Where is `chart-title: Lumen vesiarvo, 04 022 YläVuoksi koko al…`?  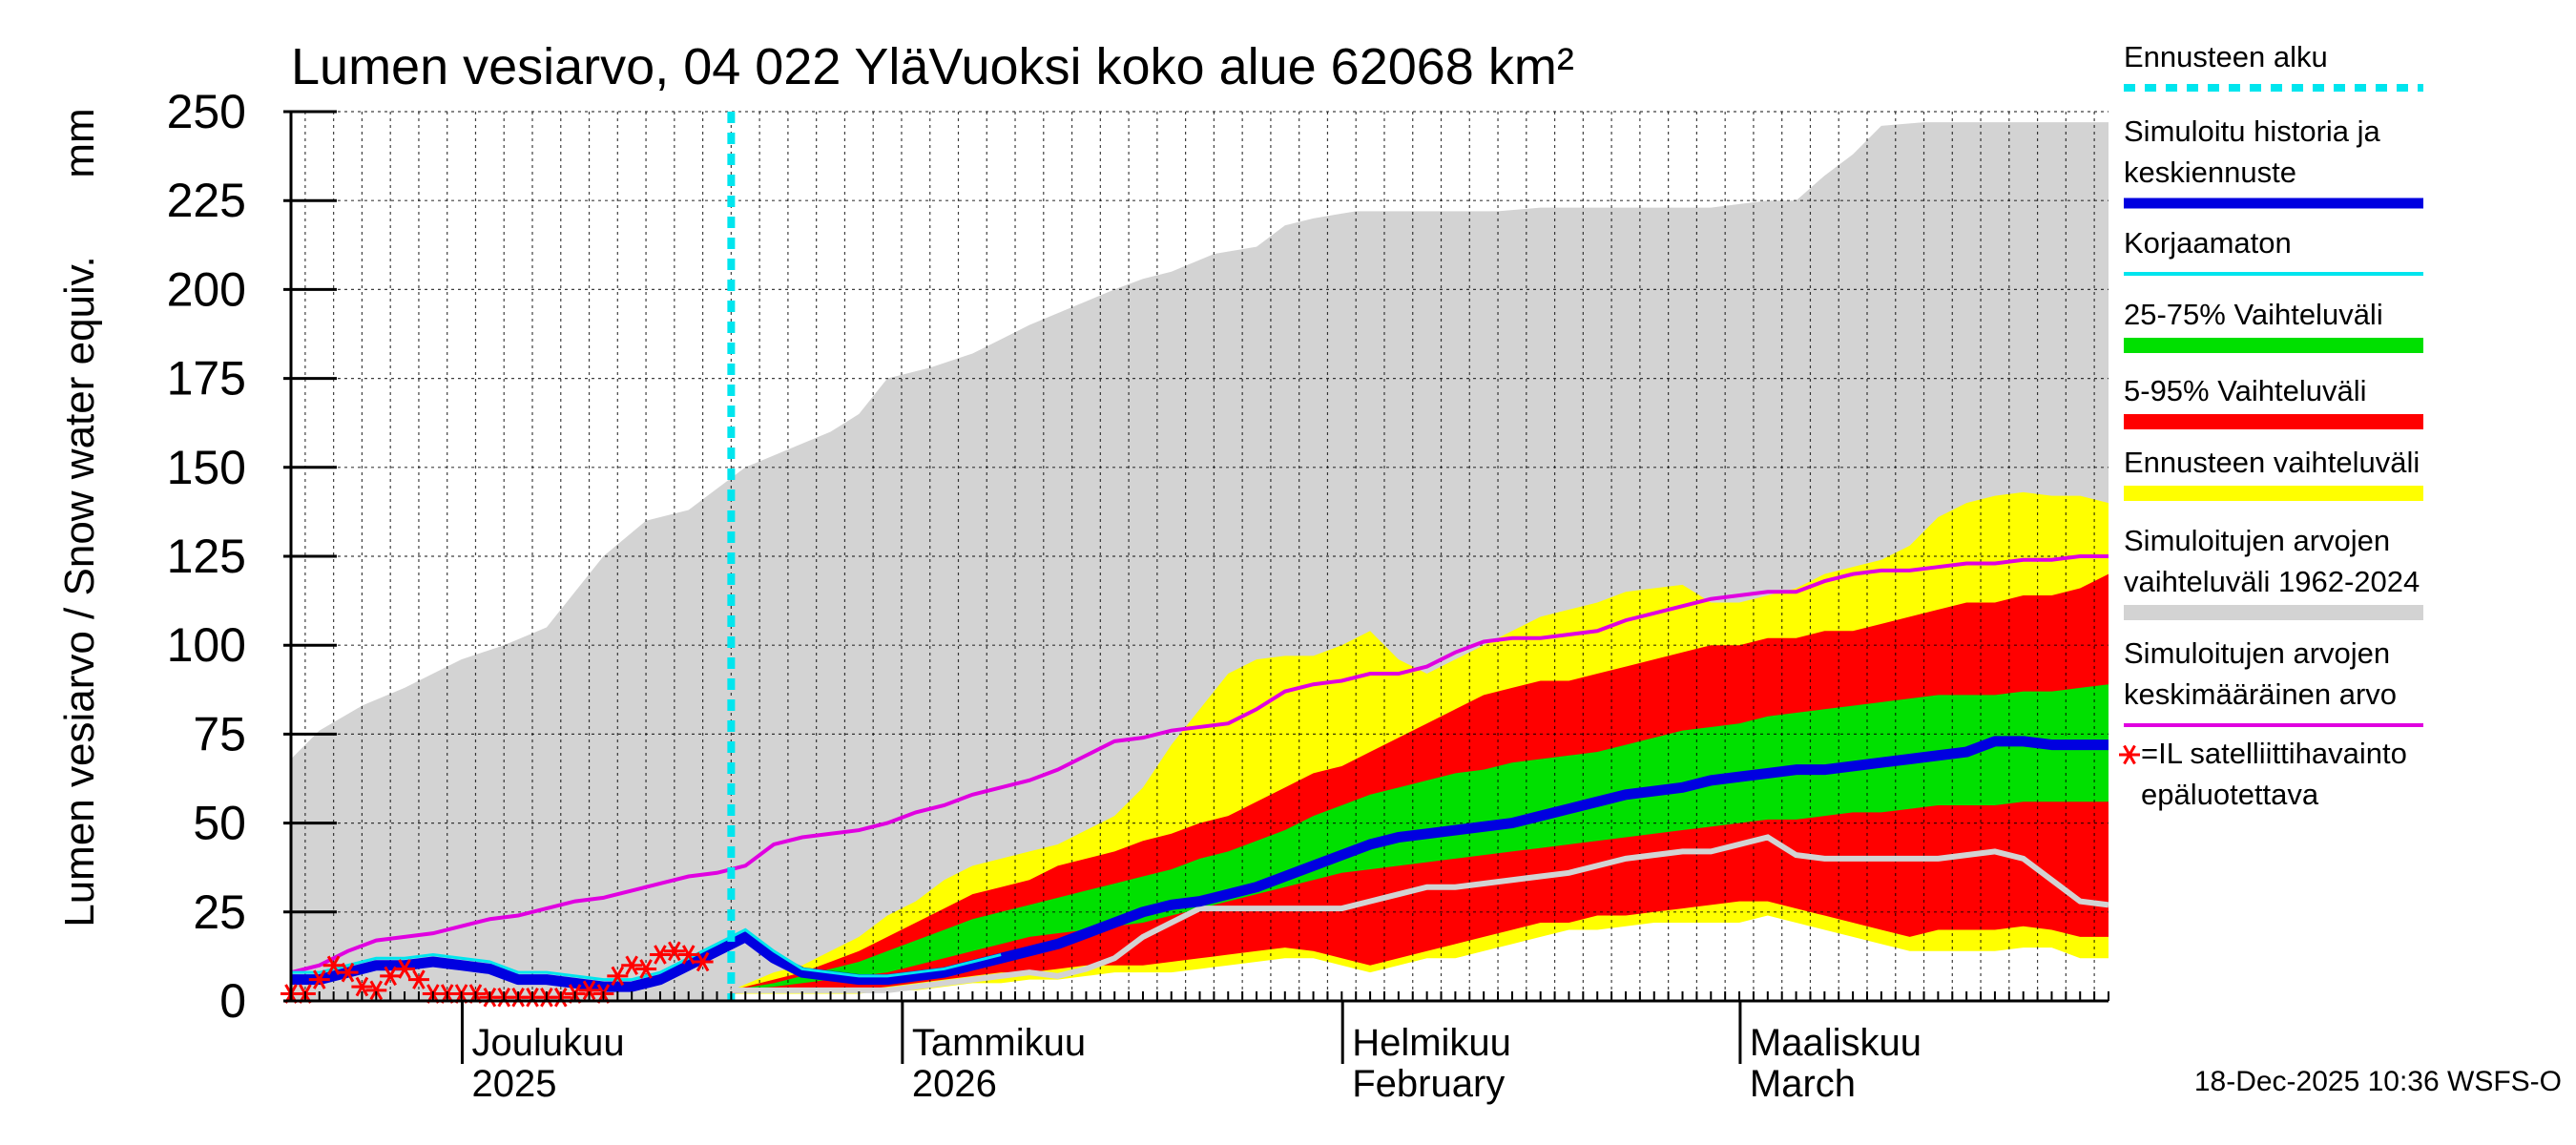
chart-title: Lumen vesiarvo, 04 022 YläVuoksi koko al… is located at coordinates (932, 66).